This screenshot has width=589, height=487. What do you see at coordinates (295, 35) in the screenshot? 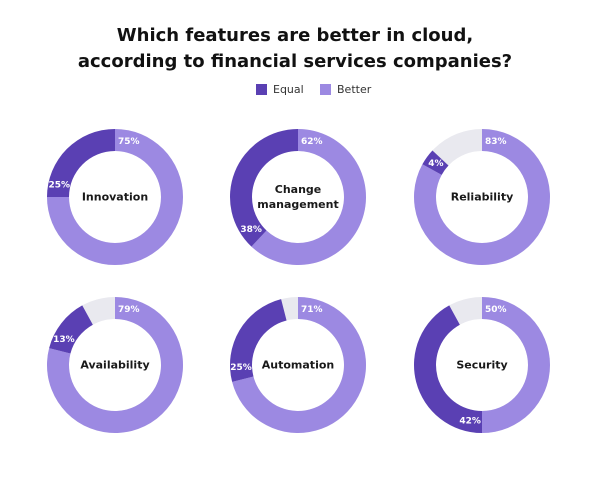
I see `chart-title: Which features are better in cloud,` at bounding box center [295, 35].